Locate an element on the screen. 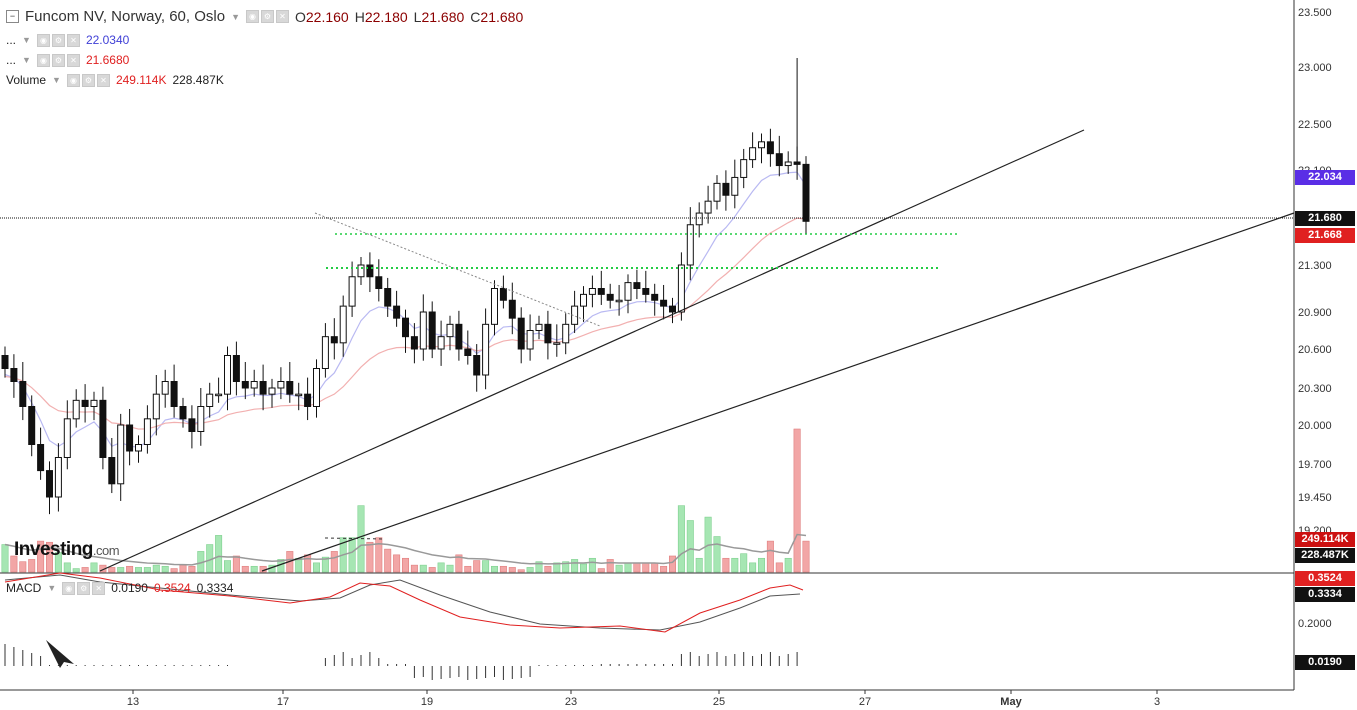 Image resolution: width=1357 pixels, height=710 pixels. volume-ma-value: 228.487K is located at coordinates (198, 80).